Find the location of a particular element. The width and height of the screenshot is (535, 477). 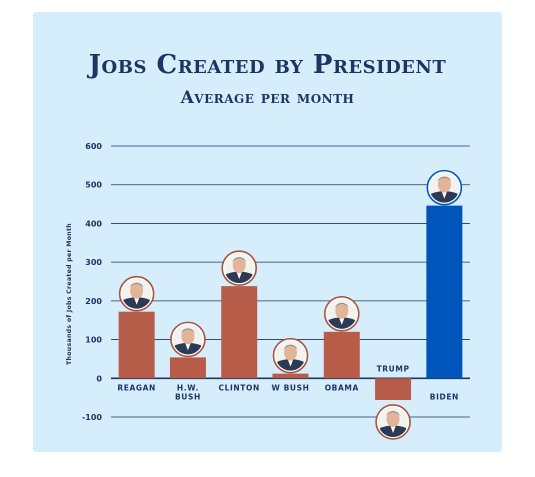

category-label: H.W. BUSH is located at coordinates (188, 392).